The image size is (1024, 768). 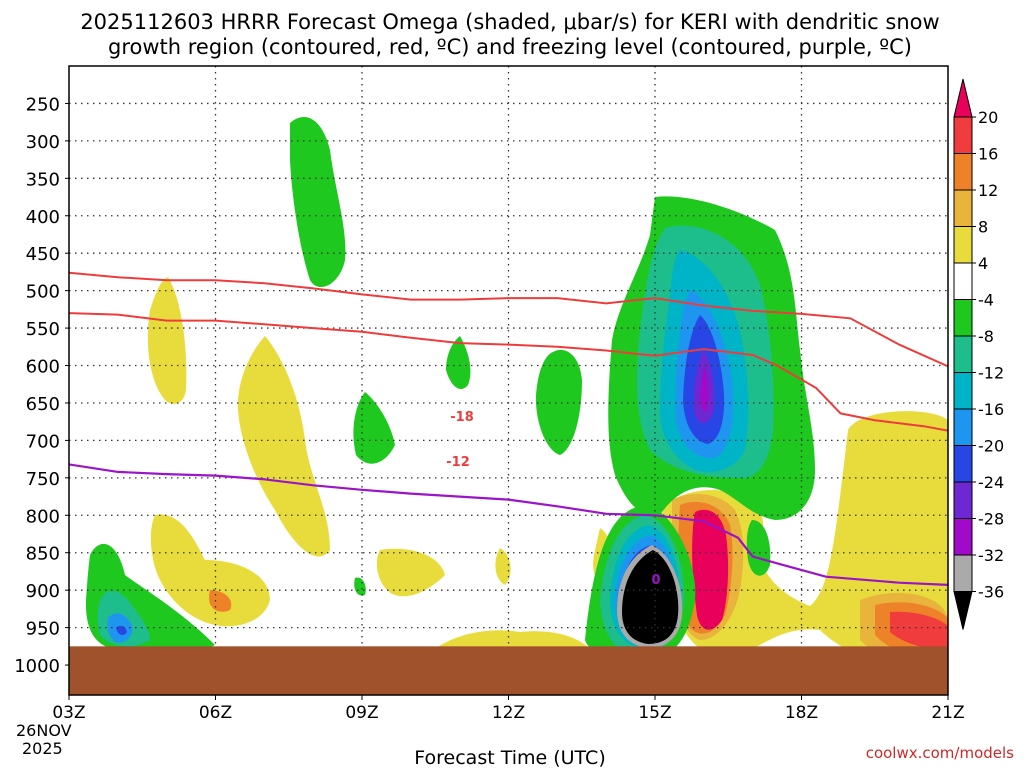 I want to click on contour-freezing-level-line, so click(x=508, y=524).